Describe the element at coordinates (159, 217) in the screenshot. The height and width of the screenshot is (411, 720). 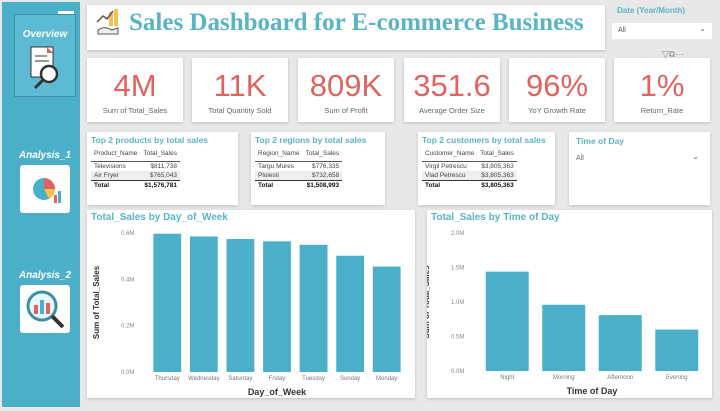
I see `chart-title: Total_Sales by Day_of_Week` at that location.